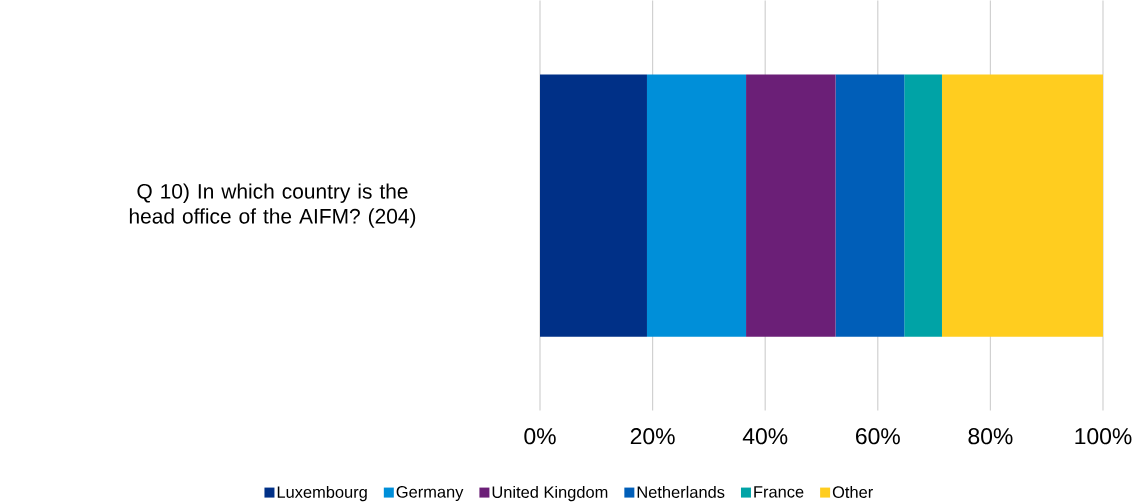 This screenshot has width=1139, height=503. I want to click on x-tick-label: 40%, so click(765, 436).